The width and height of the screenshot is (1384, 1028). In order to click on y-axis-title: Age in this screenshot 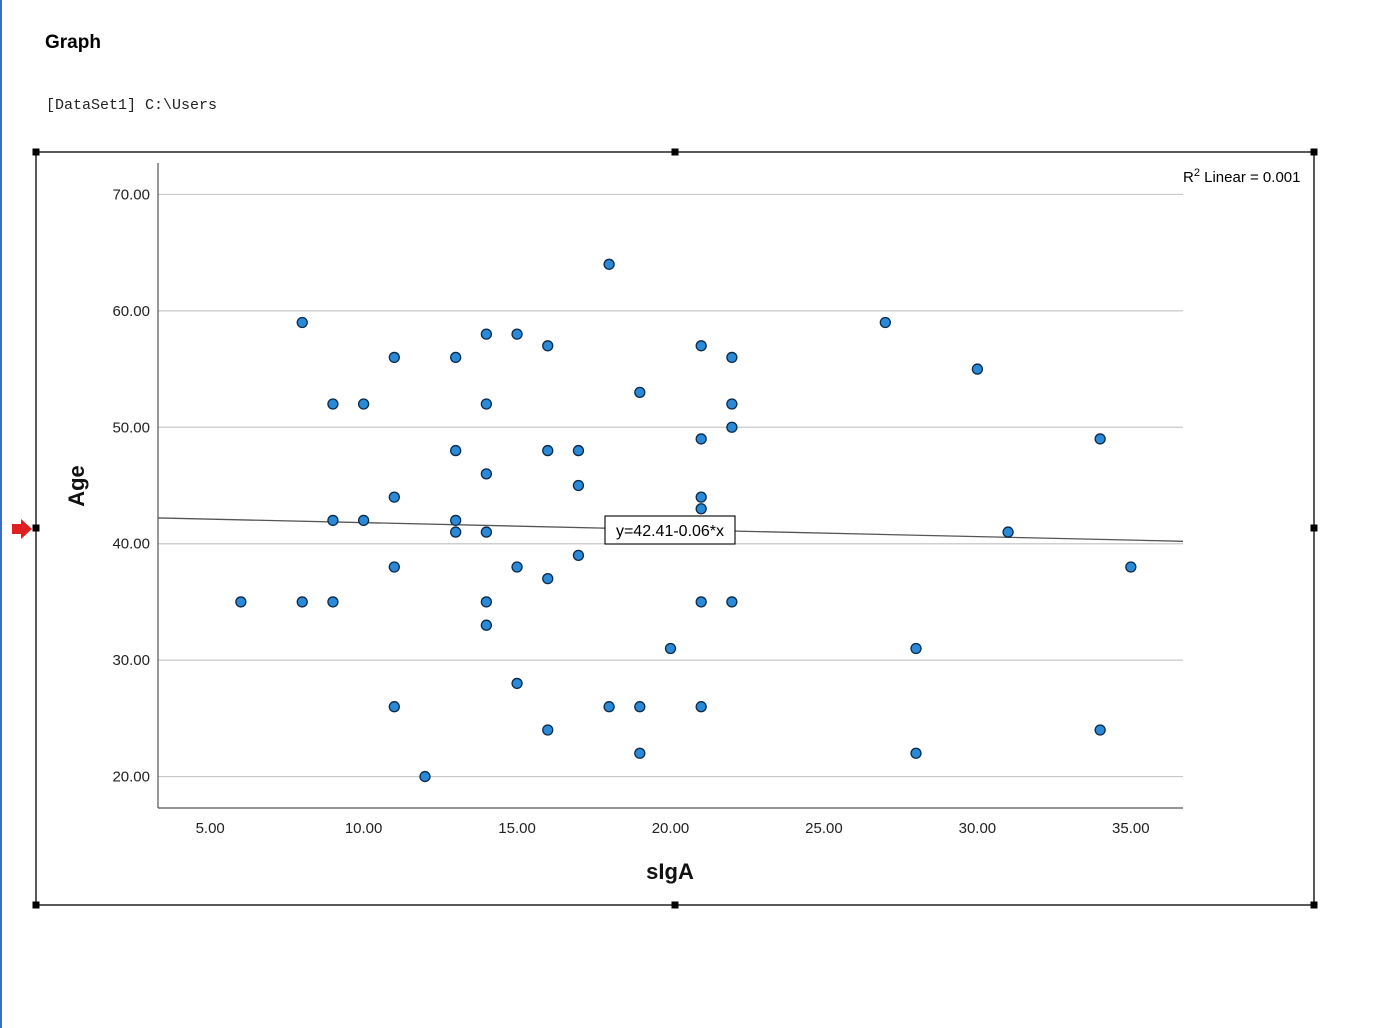, I will do `click(76, 486)`.